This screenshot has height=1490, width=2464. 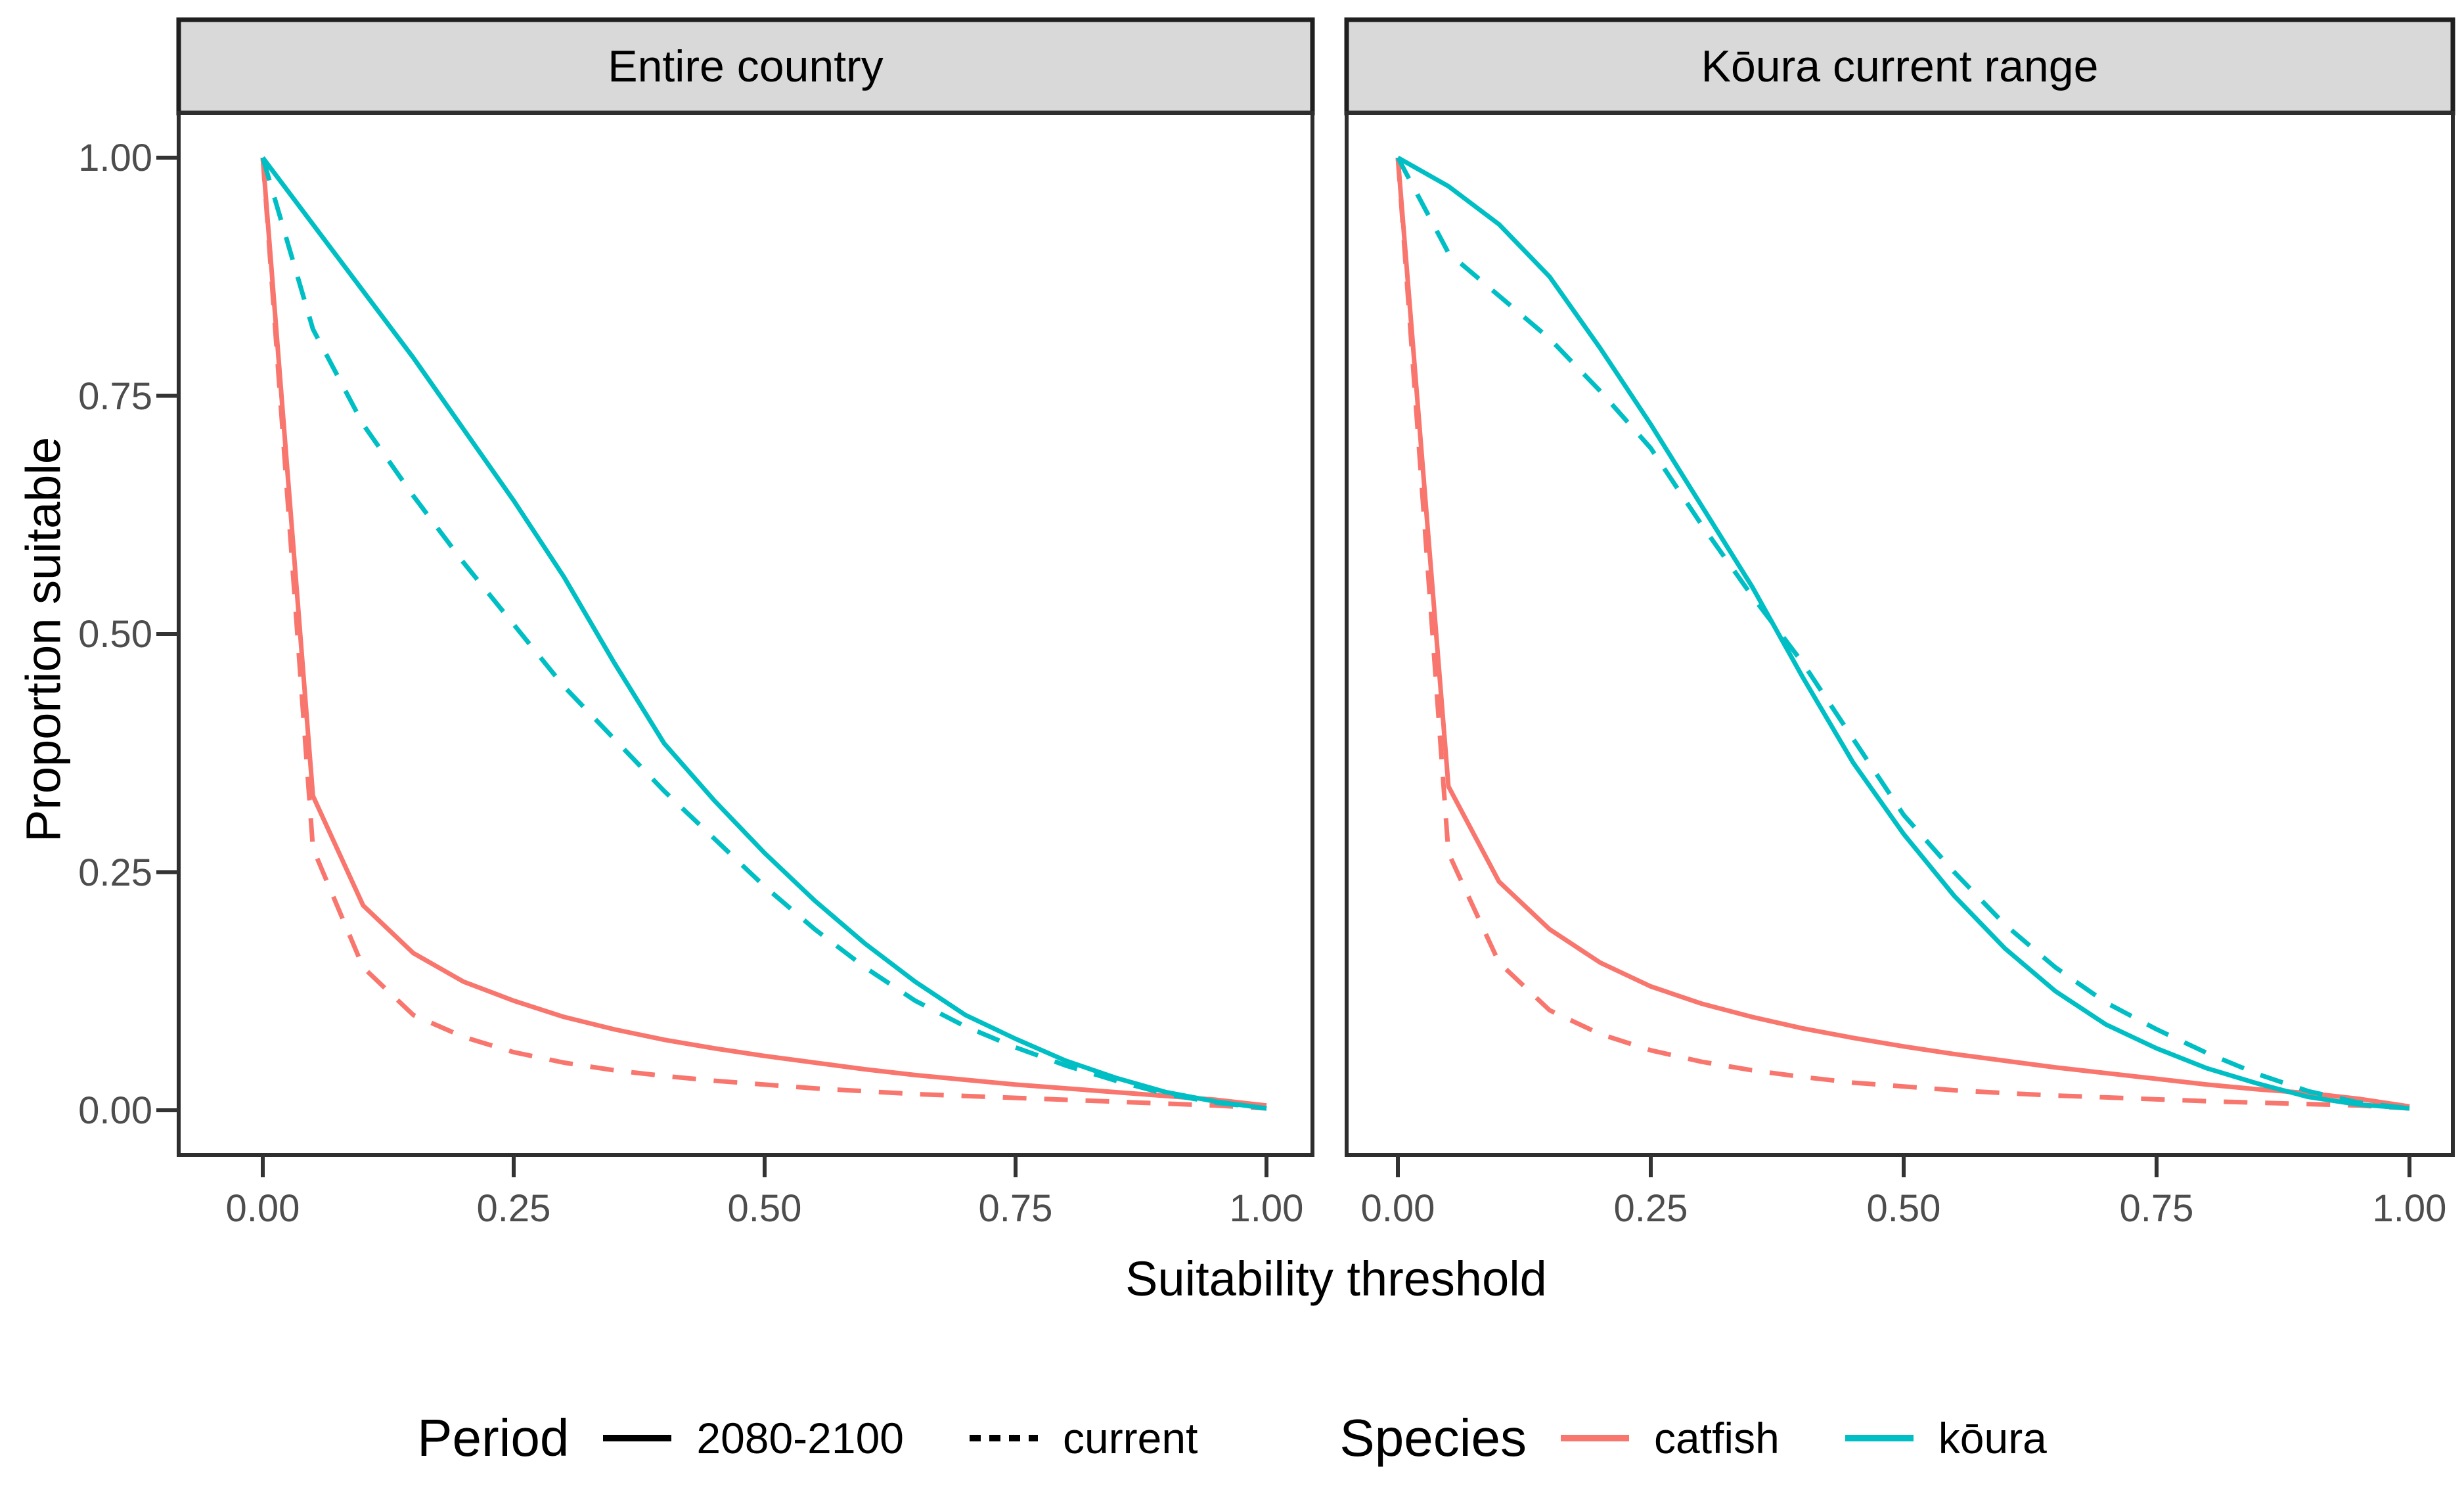 What do you see at coordinates (493, 1438) in the screenshot?
I see `legend-period-title: Period` at bounding box center [493, 1438].